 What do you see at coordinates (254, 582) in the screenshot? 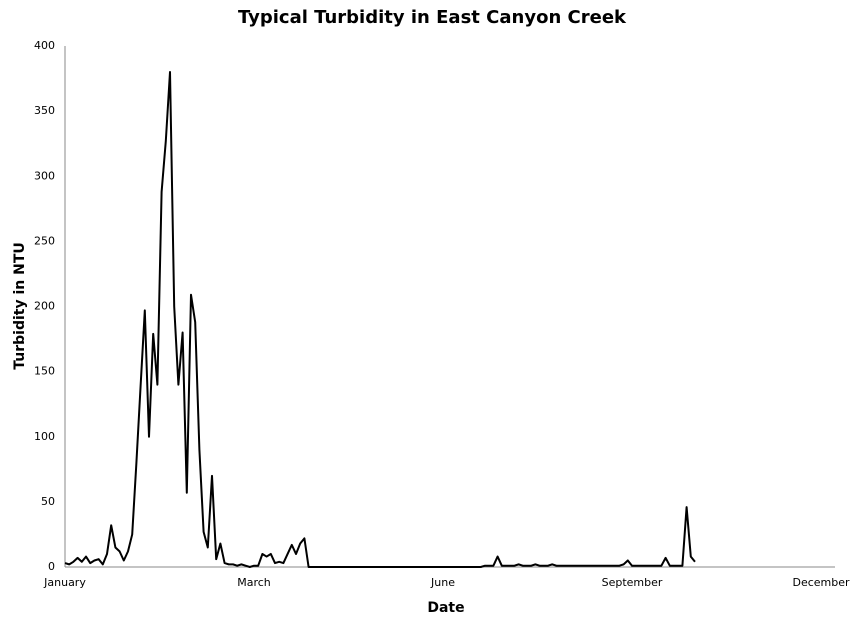
I see `x-tick-label: March` at bounding box center [254, 582].